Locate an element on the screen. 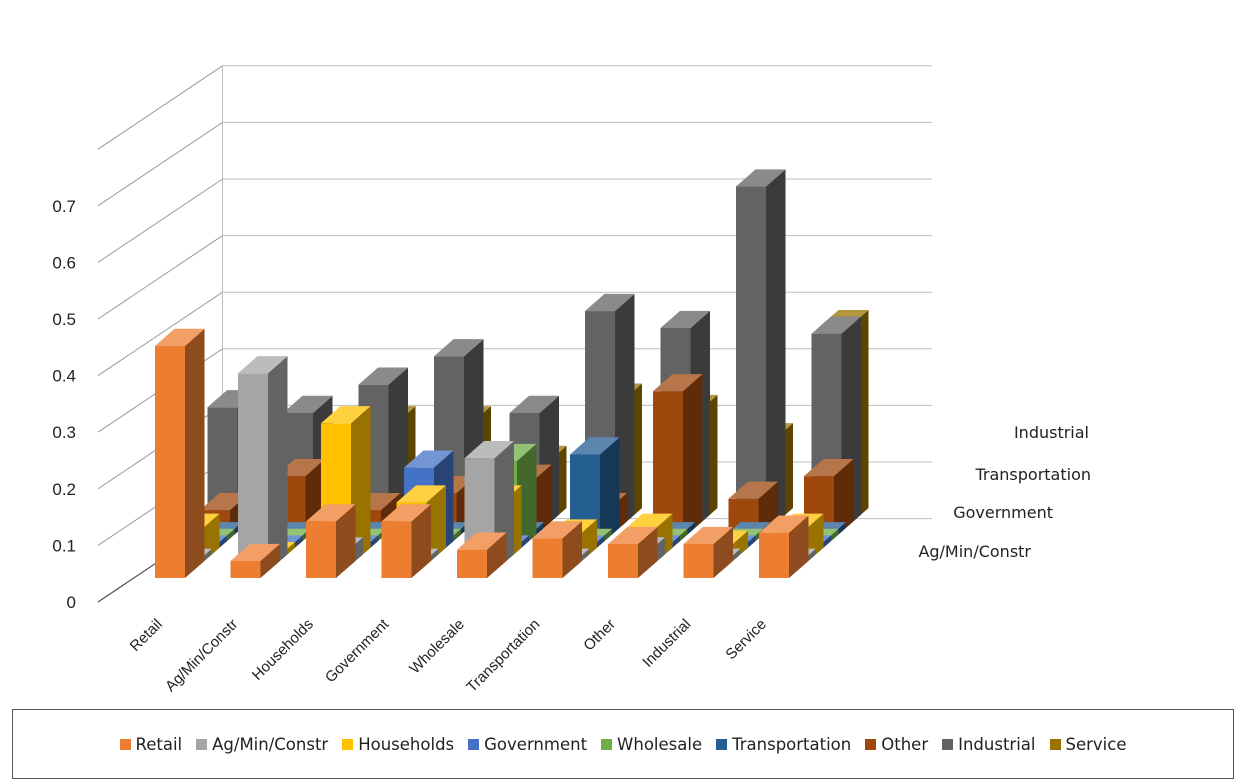  legend-item: Ag/Min/Constr is located at coordinates (262, 744).